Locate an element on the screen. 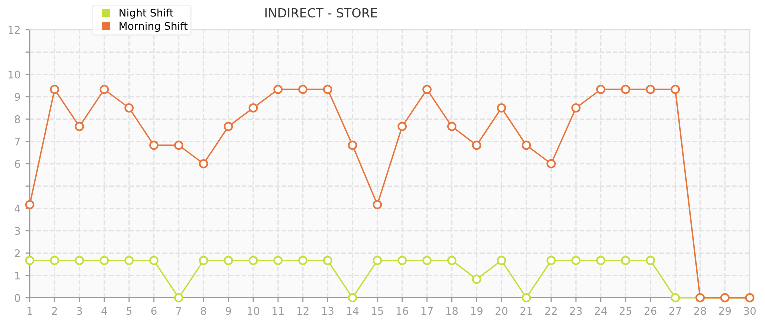  x-tick-label: 10 is located at coordinates (254, 311).